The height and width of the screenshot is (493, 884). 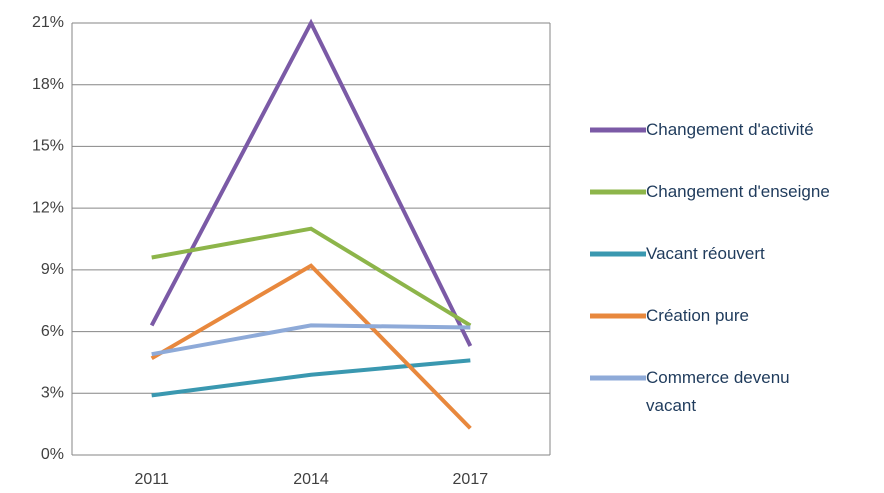 I want to click on legend-item: Vacant réouvert, so click(x=735, y=256).